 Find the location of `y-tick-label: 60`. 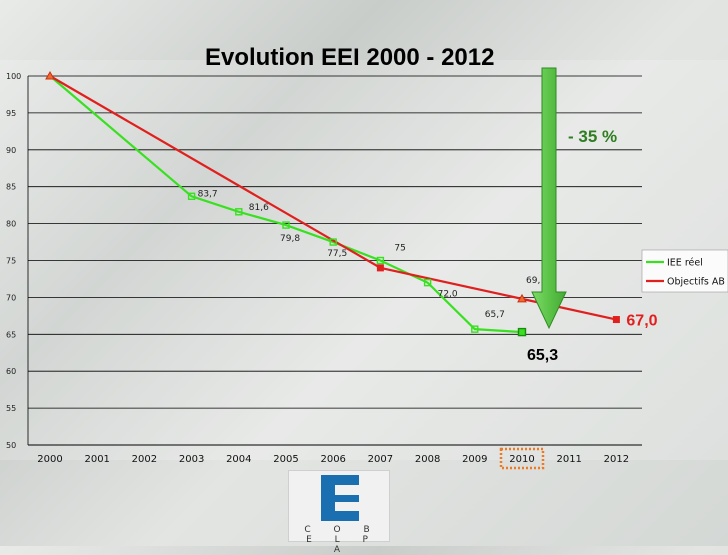

y-tick-label: 60 is located at coordinates (11, 371).